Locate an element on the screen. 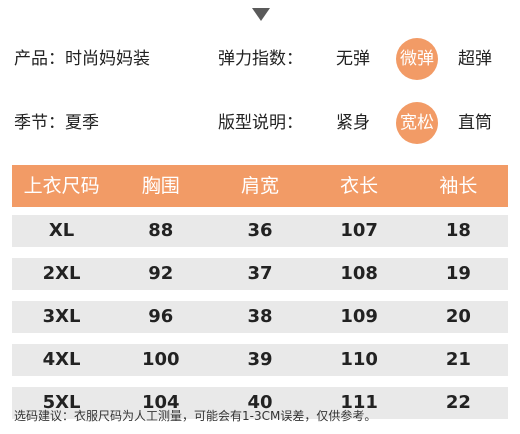  cell-shoulder: 38 is located at coordinates (260, 316).